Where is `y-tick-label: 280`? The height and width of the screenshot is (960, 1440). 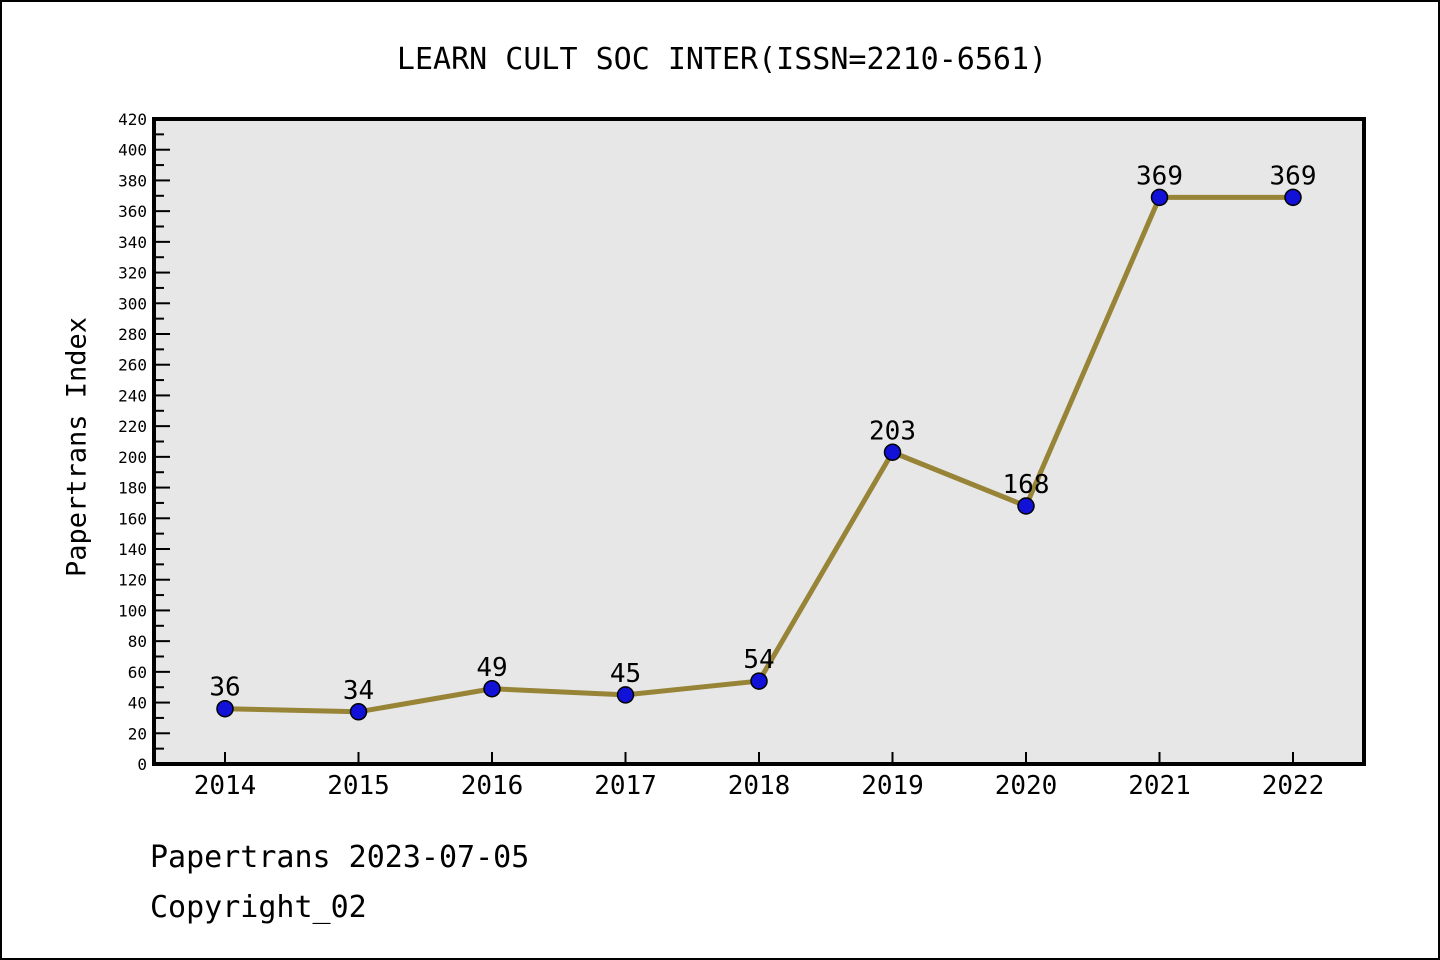
y-tick-label: 280 is located at coordinates (132, 334).